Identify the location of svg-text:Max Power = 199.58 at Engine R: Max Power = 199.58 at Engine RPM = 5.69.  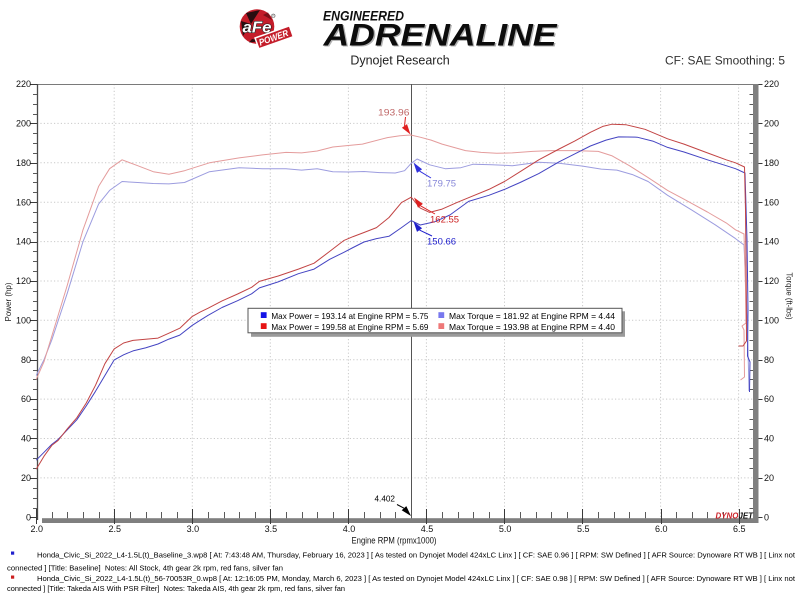
(349, 327).